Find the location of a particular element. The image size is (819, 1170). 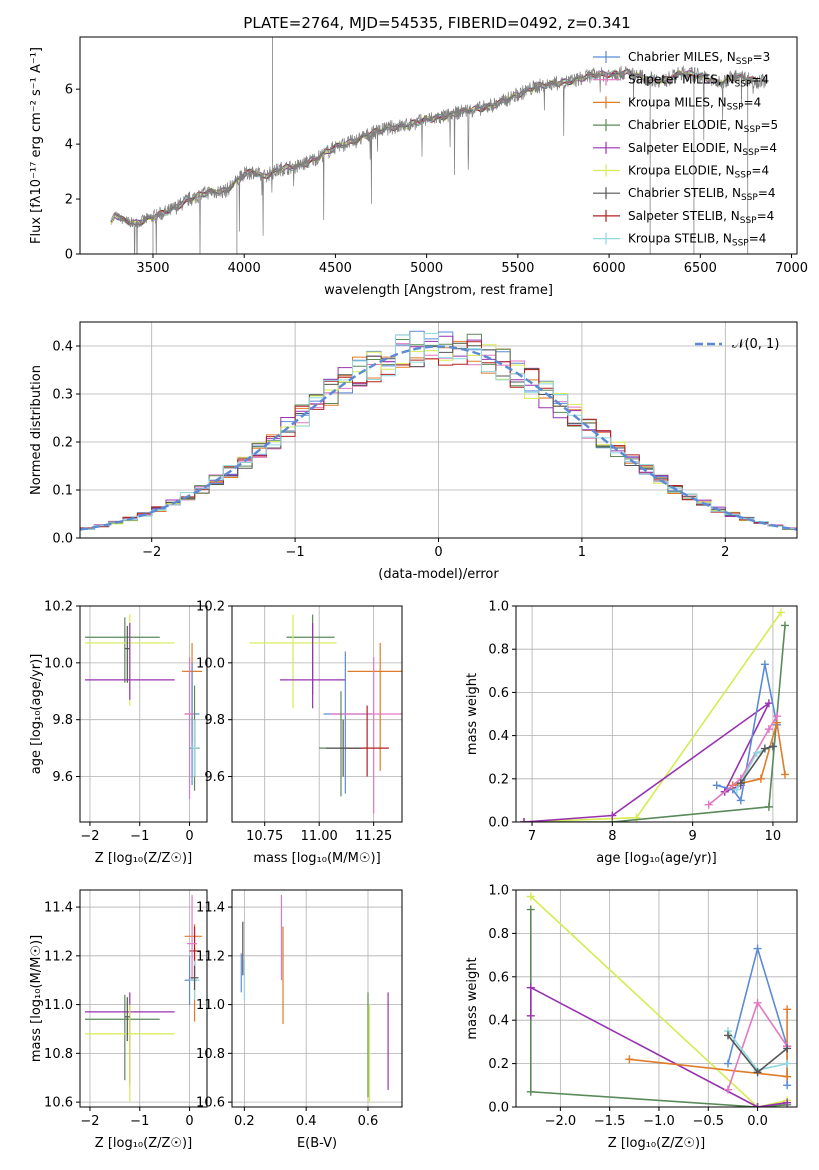

spectrum-ylabel: Flux [fλ10⁻¹⁷ erg cm⁻² s⁻¹ A⁻¹] is located at coordinates (36, 145).